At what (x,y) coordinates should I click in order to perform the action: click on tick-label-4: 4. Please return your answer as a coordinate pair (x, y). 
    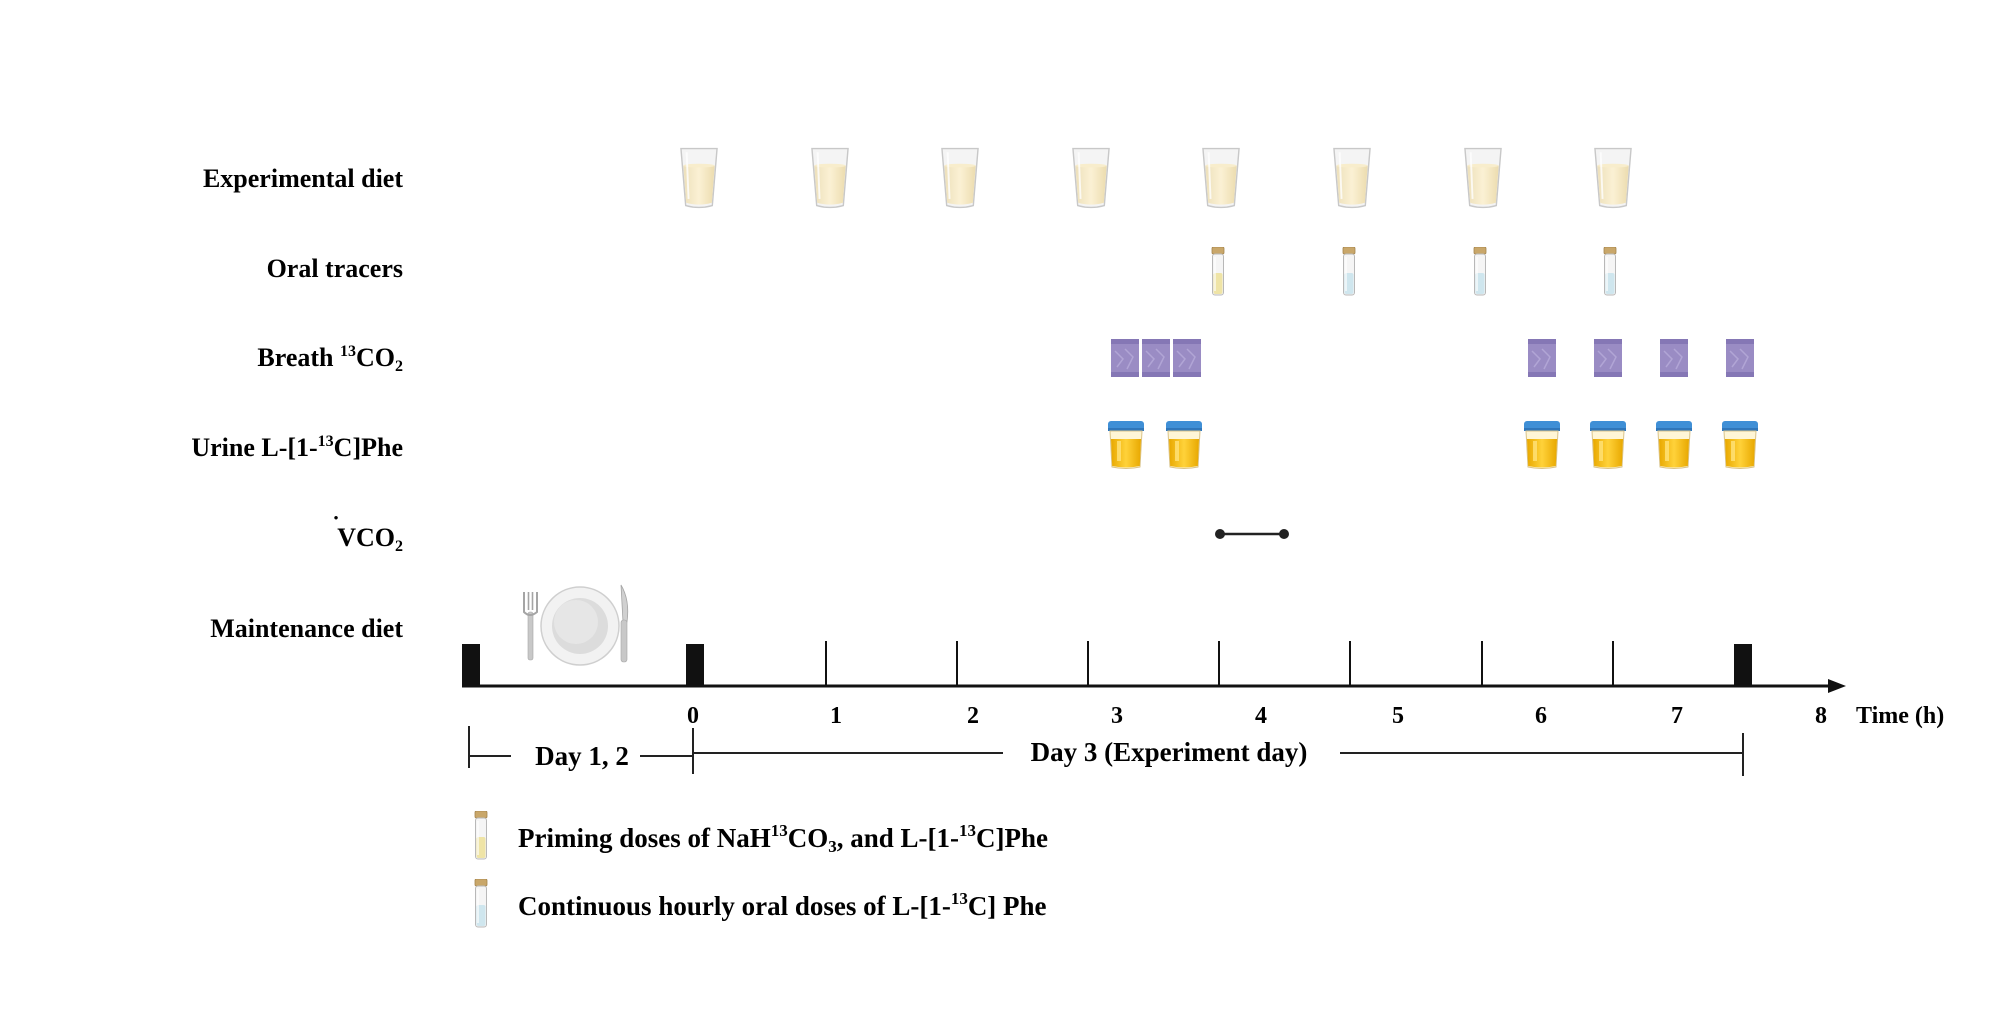
    Looking at the image, I should click on (1261, 716).